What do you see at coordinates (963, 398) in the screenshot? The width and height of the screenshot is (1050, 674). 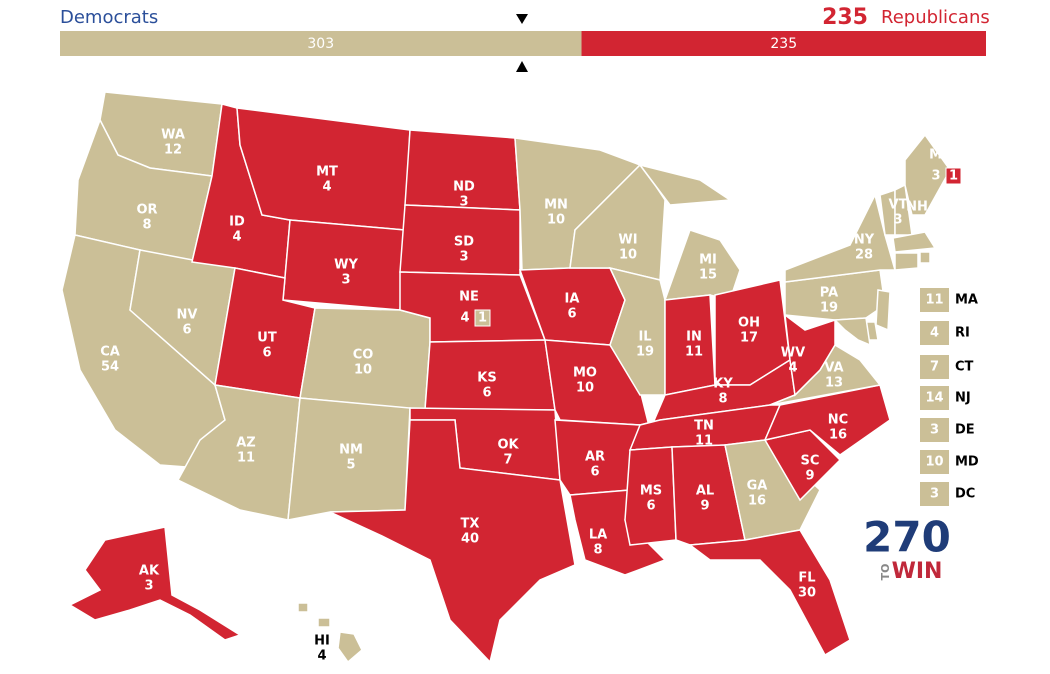 I see `small-state-abbr: NJ` at bounding box center [963, 398].